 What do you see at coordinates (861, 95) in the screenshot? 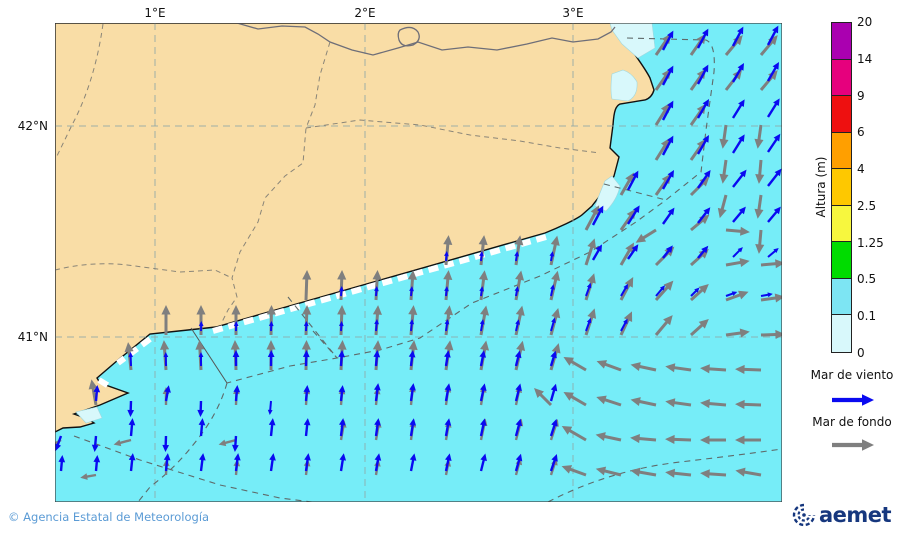
I see `colorbar-tick-label: 9` at bounding box center [861, 95].